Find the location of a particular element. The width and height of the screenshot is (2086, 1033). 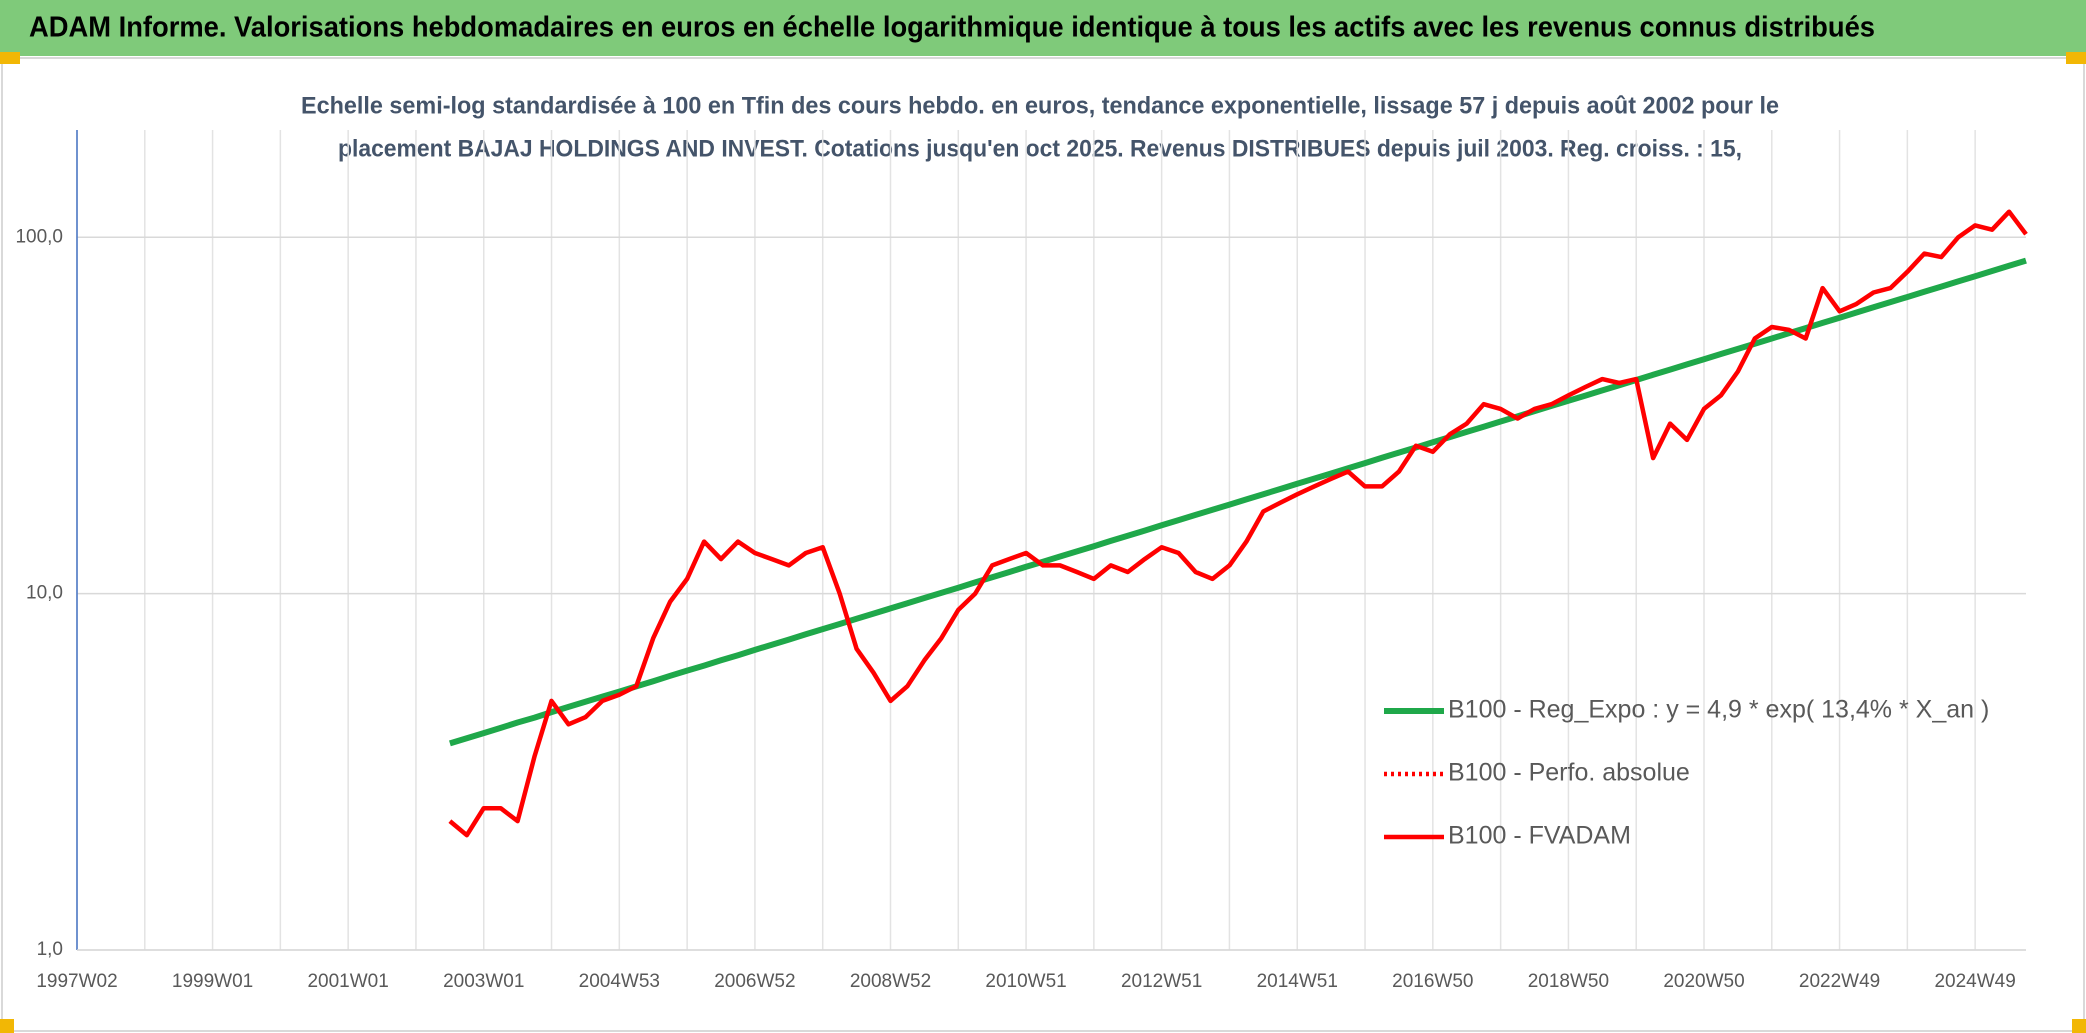

x-tick-label: 2022W49 is located at coordinates (1839, 981).